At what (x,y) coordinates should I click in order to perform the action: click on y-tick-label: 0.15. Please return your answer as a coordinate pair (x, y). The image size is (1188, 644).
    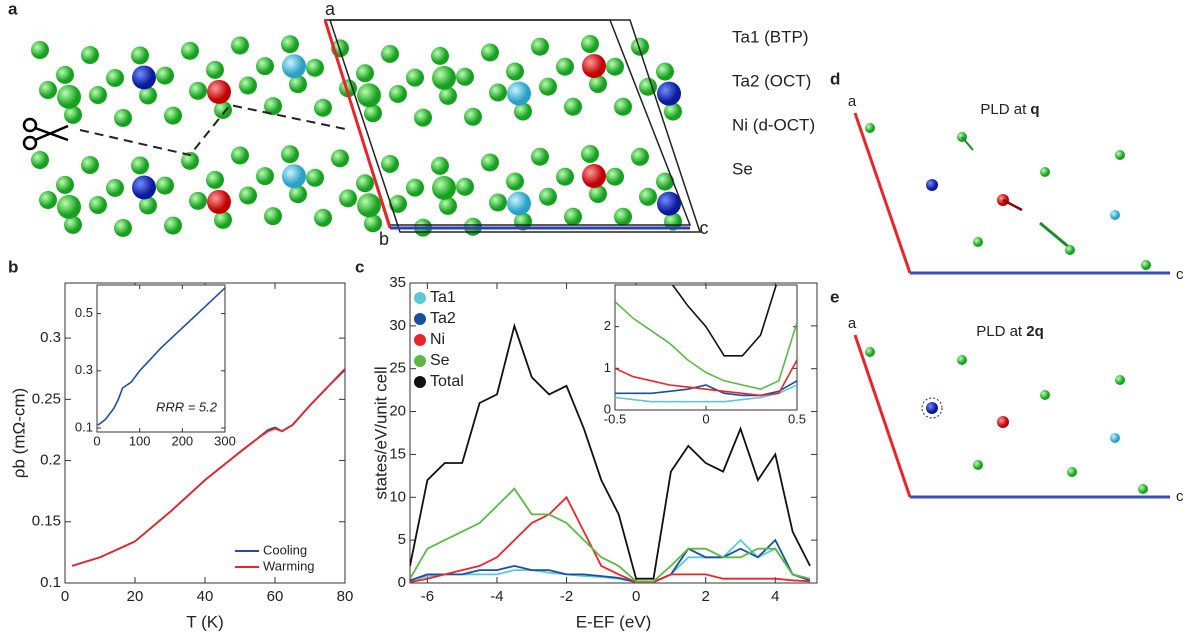
    Looking at the image, I should click on (46, 521).